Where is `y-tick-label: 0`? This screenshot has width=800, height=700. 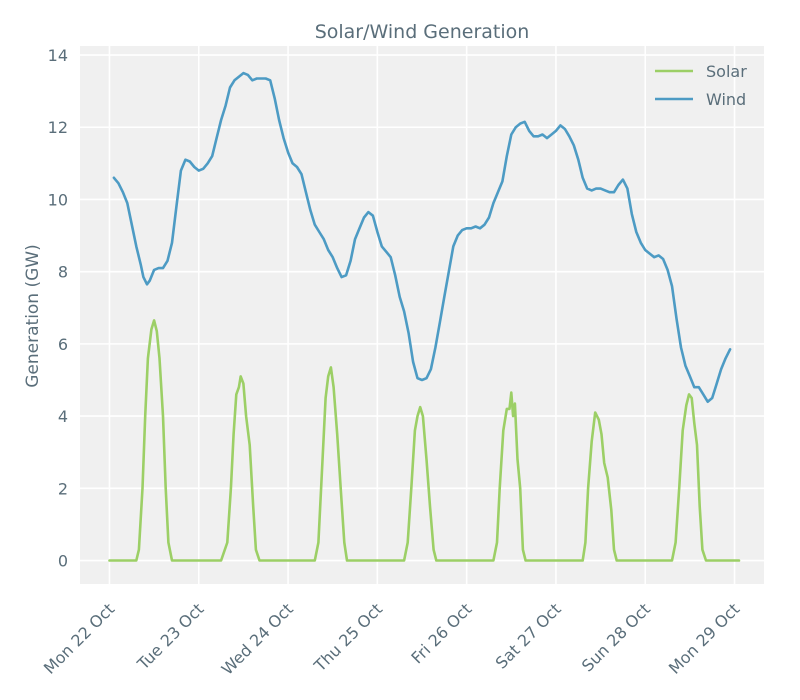
y-tick-label: 0 is located at coordinates (63, 561).